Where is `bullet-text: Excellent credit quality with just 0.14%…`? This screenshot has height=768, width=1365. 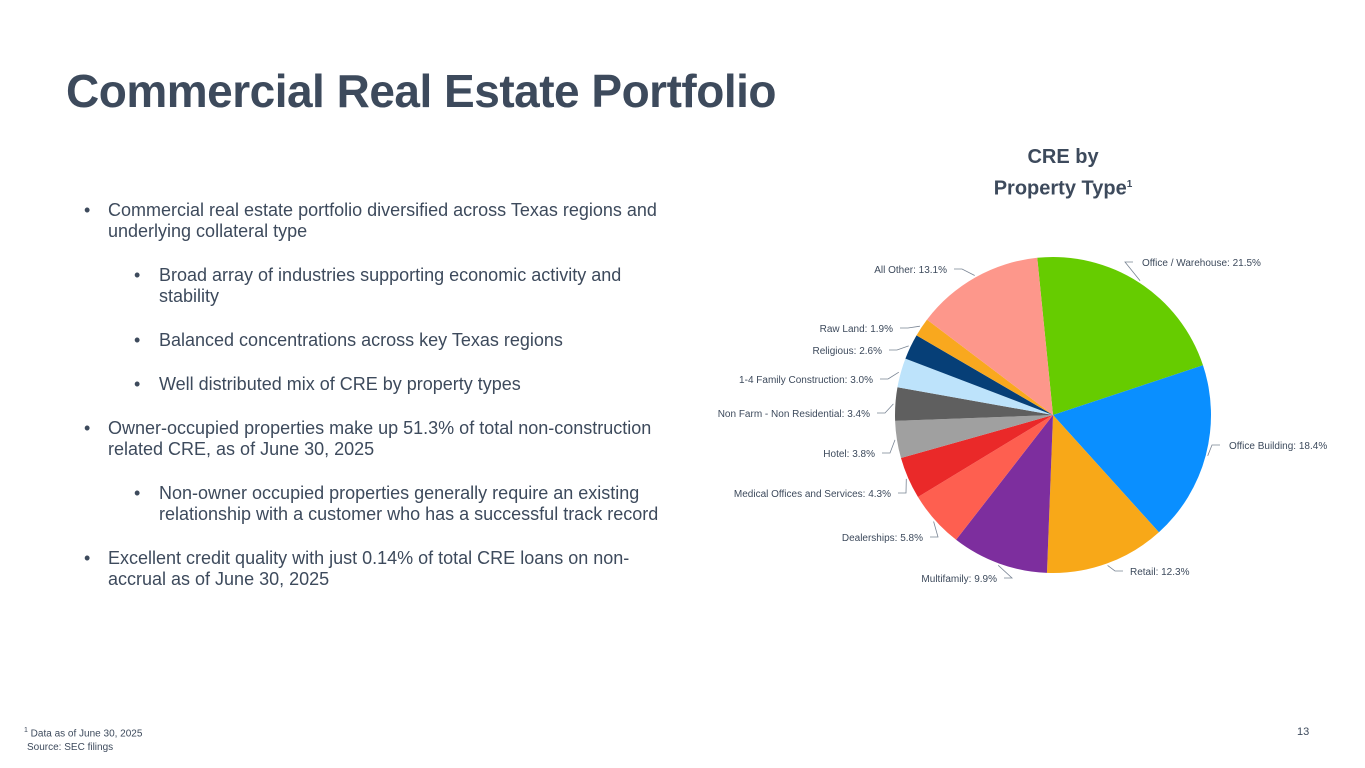 bullet-text: Excellent credit quality with just 0.14%… is located at coordinates (369, 568).